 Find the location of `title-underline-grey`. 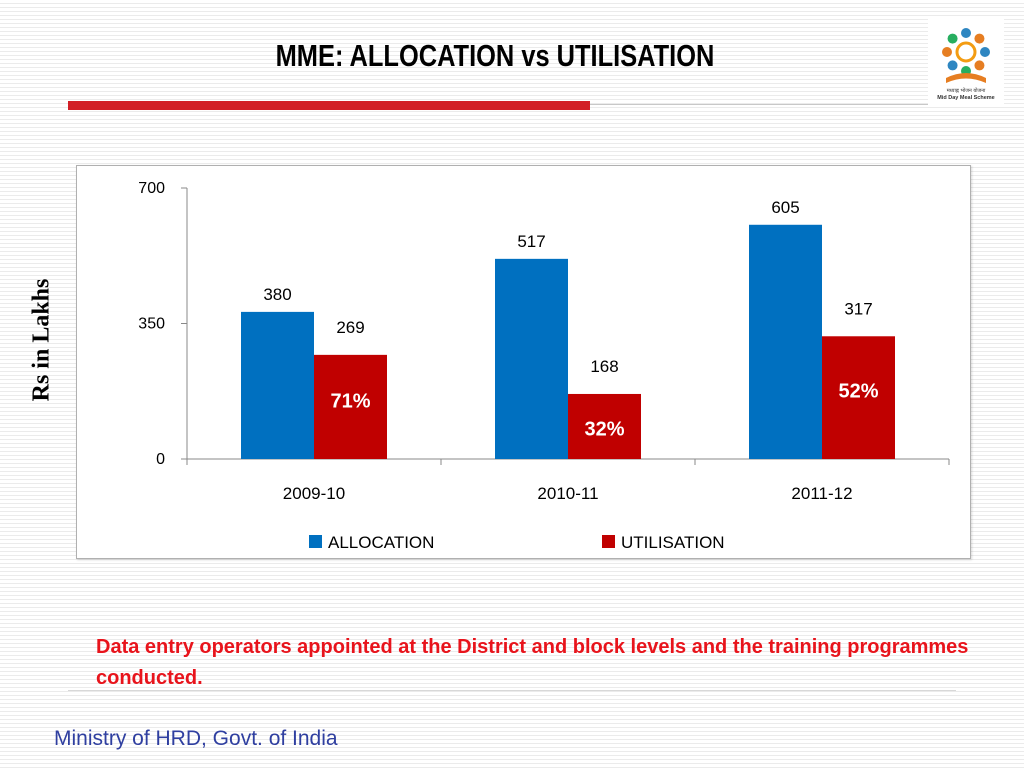

title-underline-grey is located at coordinates (760, 104).